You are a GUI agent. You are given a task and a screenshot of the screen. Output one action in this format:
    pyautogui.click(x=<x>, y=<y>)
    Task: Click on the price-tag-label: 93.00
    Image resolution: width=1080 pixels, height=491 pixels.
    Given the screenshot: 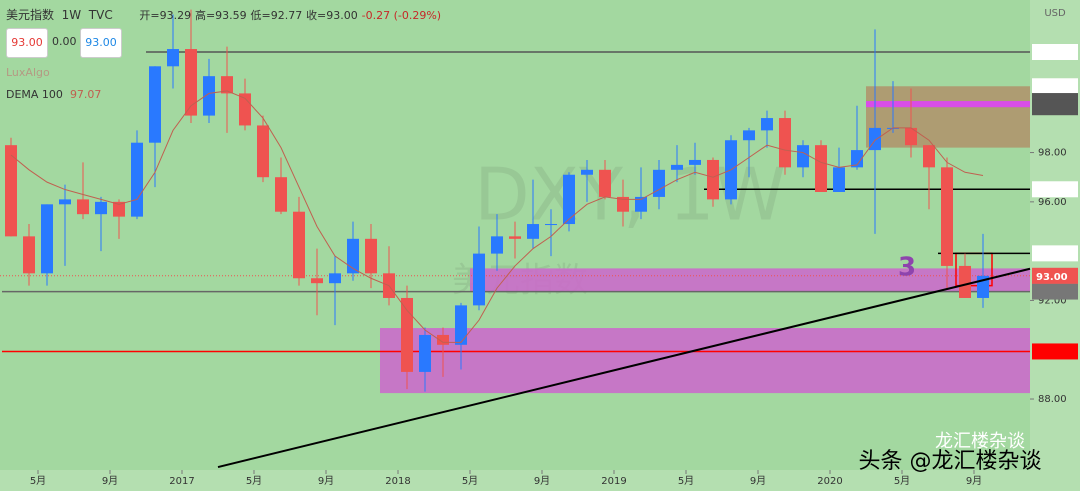 What is the action you would take?
    pyautogui.click(x=1052, y=277)
    